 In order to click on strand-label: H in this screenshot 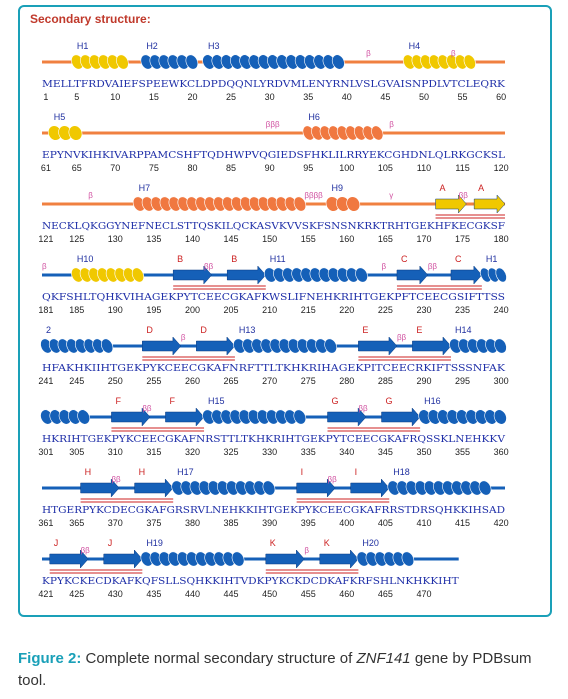, I will do `click(88, 472)`.